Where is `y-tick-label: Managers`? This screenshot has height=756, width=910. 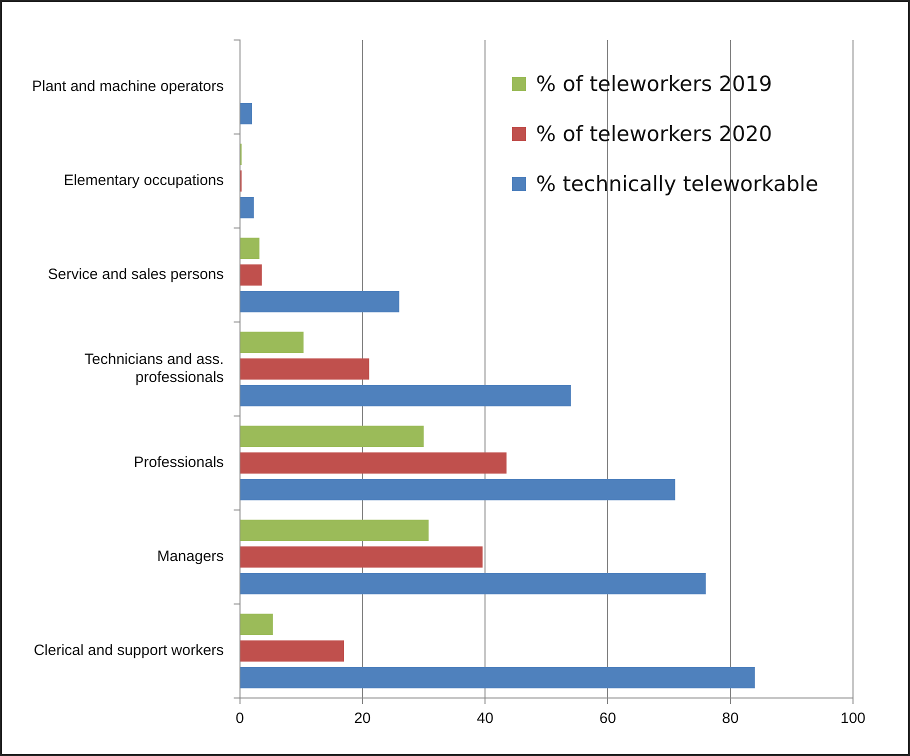 y-tick-label: Managers is located at coordinates (190, 557).